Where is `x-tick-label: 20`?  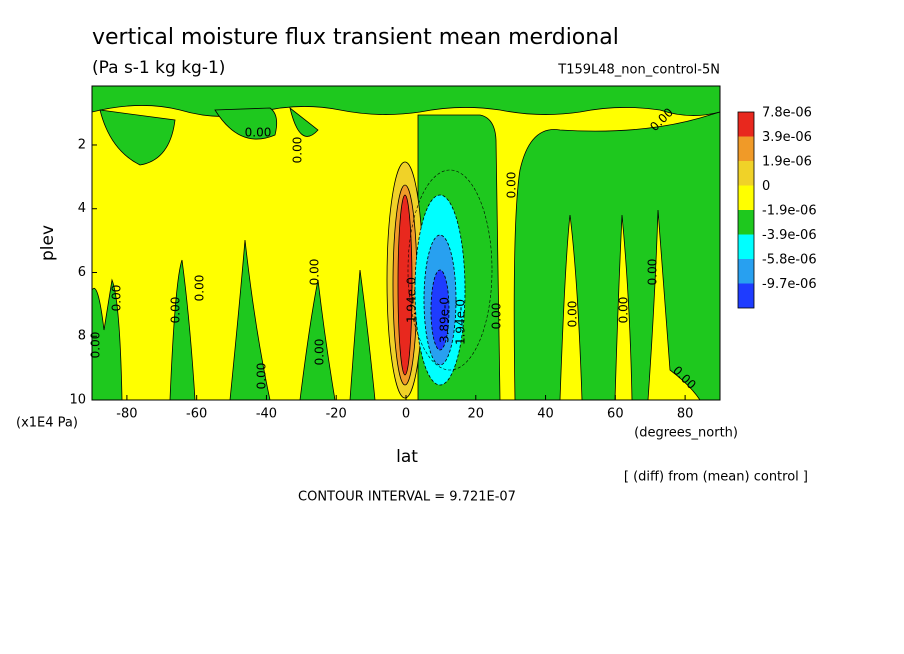 x-tick-label: 20 is located at coordinates (476, 414).